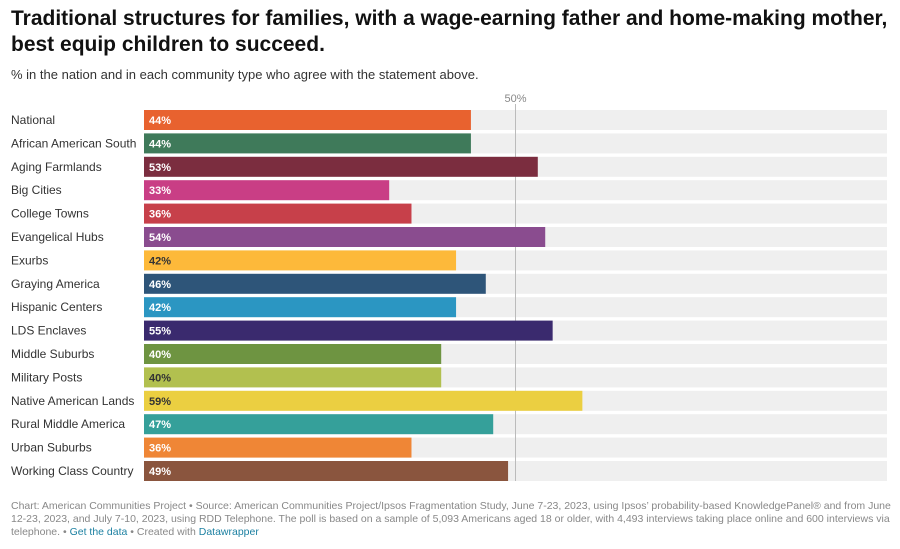 The image size is (900, 549). I want to click on datawrapper-link: Datawrapper, so click(228, 532).